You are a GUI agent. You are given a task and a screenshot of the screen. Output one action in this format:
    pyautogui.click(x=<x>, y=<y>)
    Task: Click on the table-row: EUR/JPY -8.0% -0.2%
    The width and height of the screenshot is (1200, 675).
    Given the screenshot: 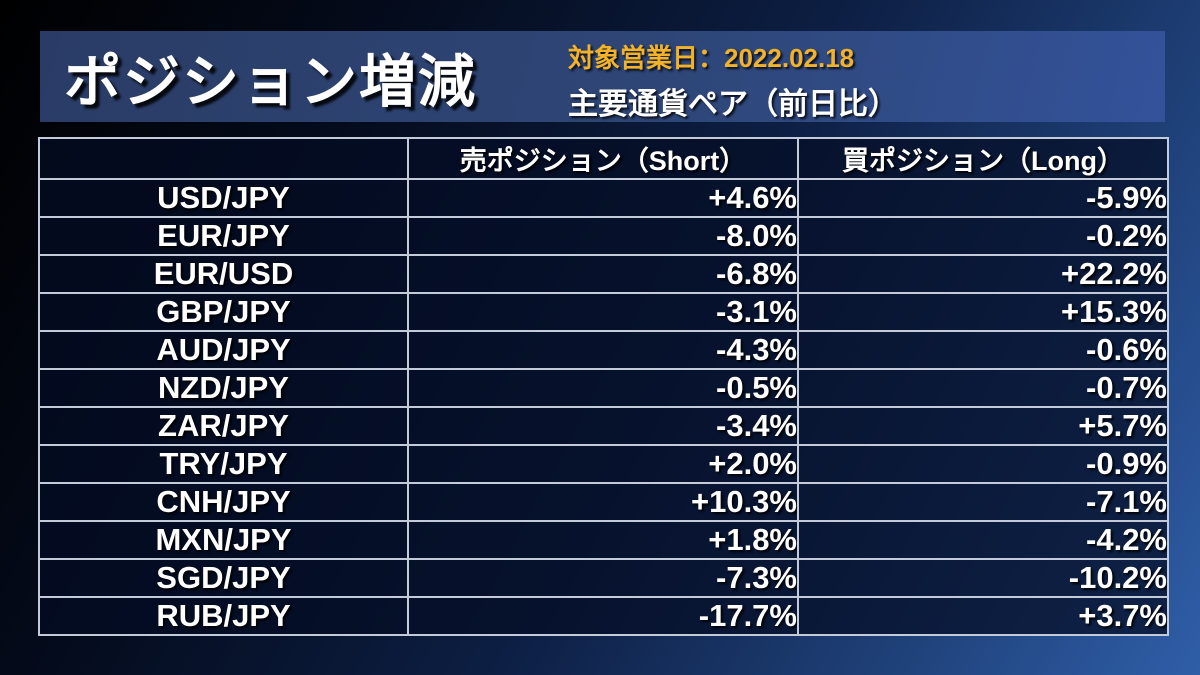 What is the action you would take?
    pyautogui.click(x=603, y=236)
    